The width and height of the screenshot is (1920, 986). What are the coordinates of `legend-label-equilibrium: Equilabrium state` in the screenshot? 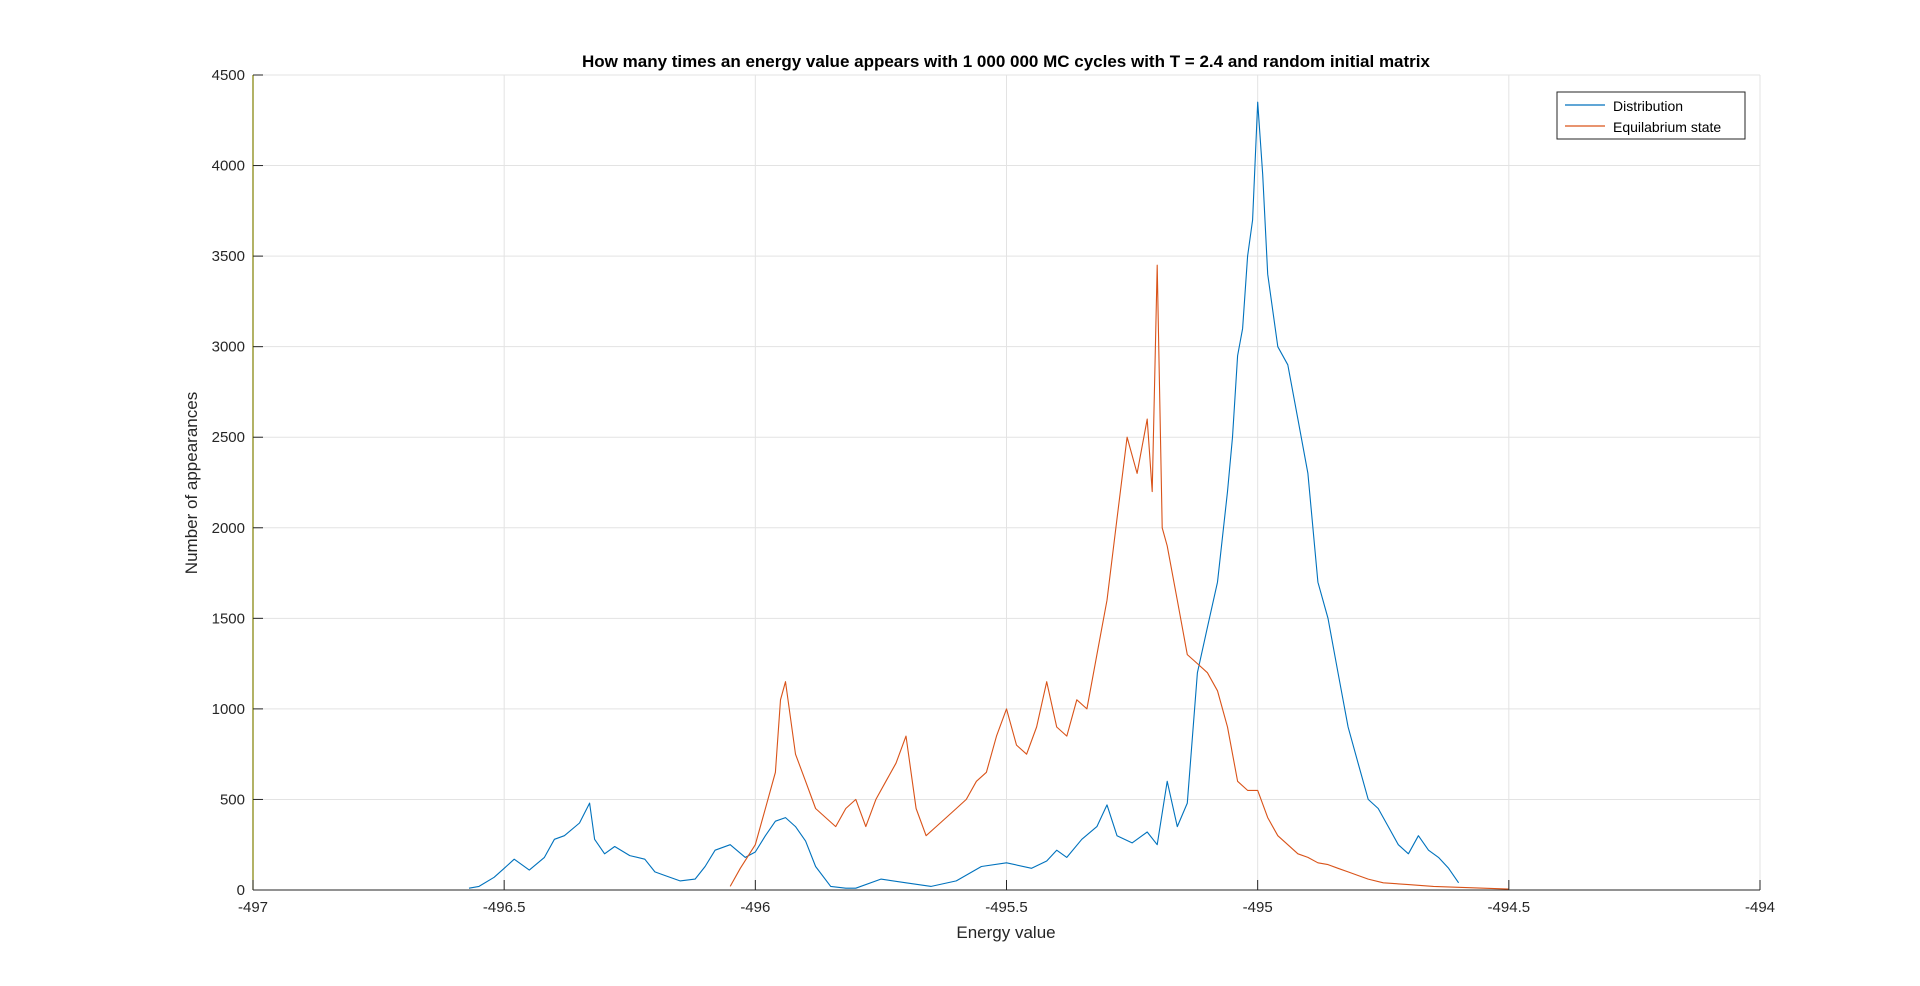 It's located at (1667, 127).